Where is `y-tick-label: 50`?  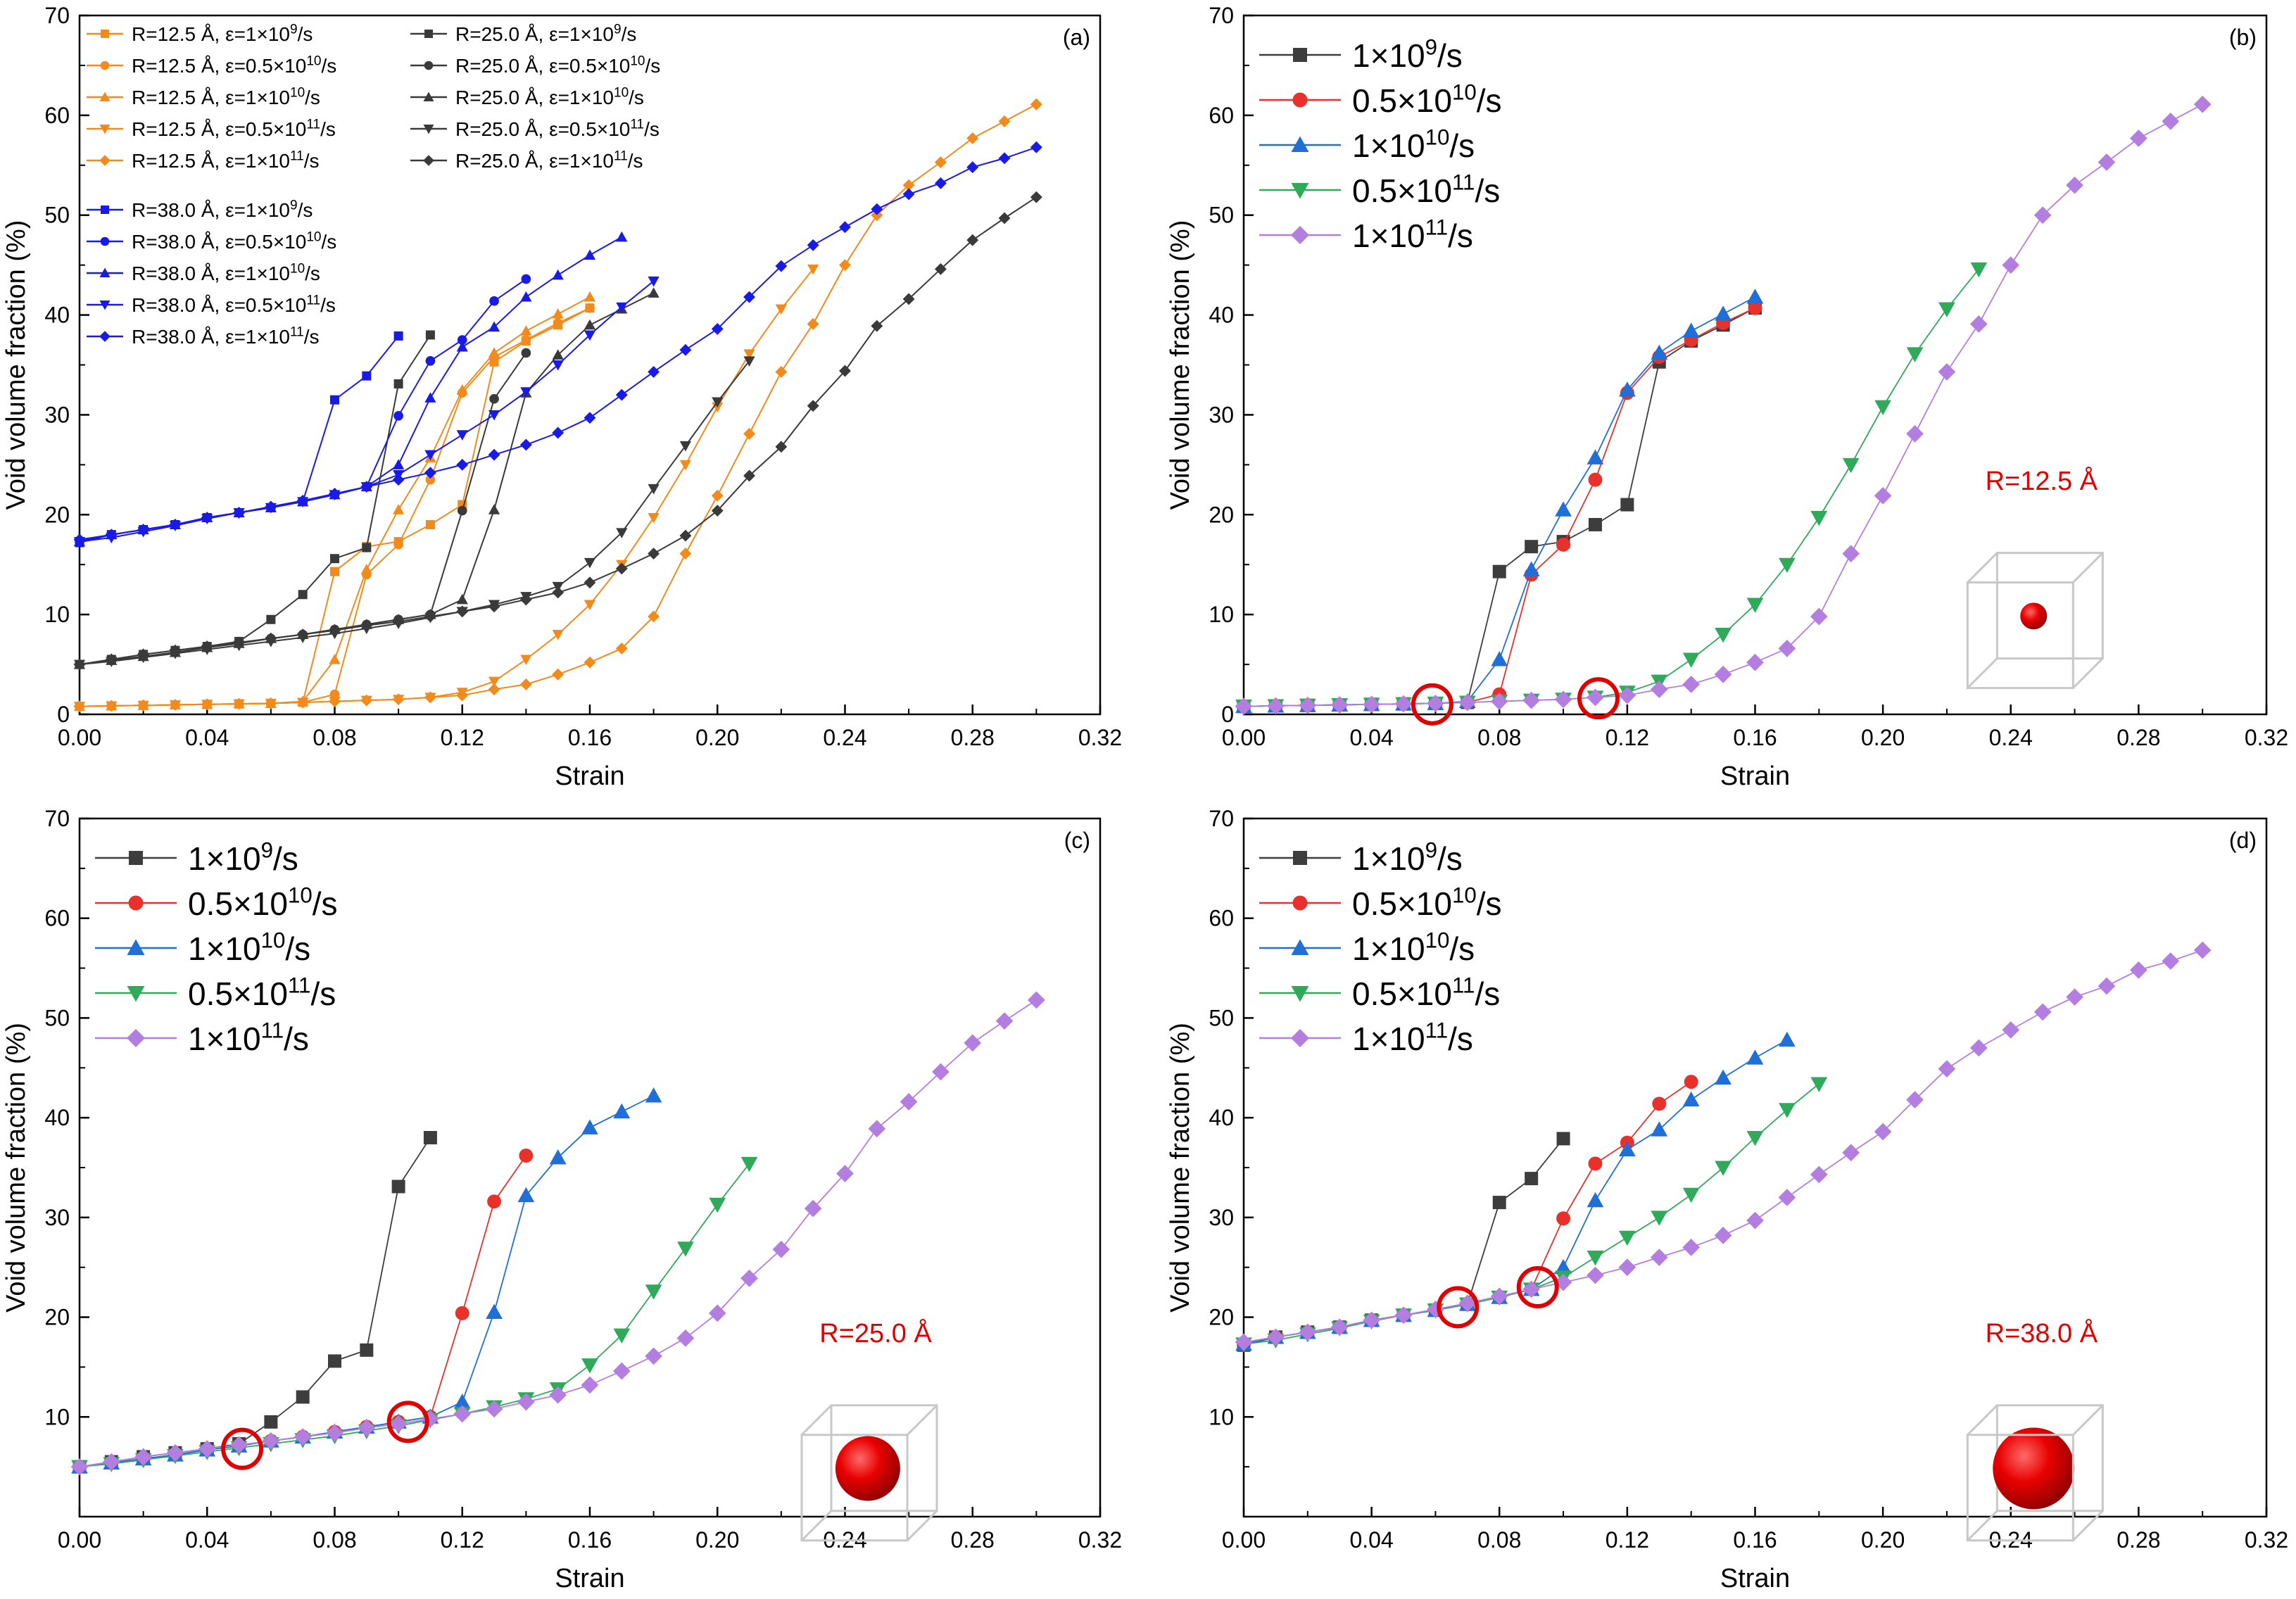
y-tick-label: 50 is located at coordinates (1221, 1017).